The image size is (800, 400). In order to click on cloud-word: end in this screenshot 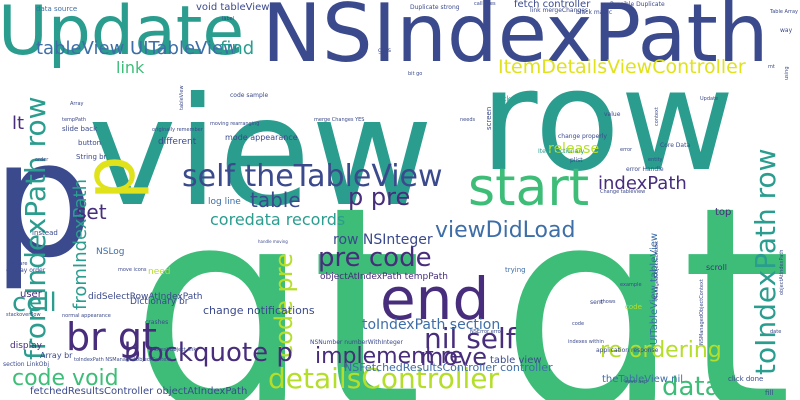, I will do `click(435, 299)`.